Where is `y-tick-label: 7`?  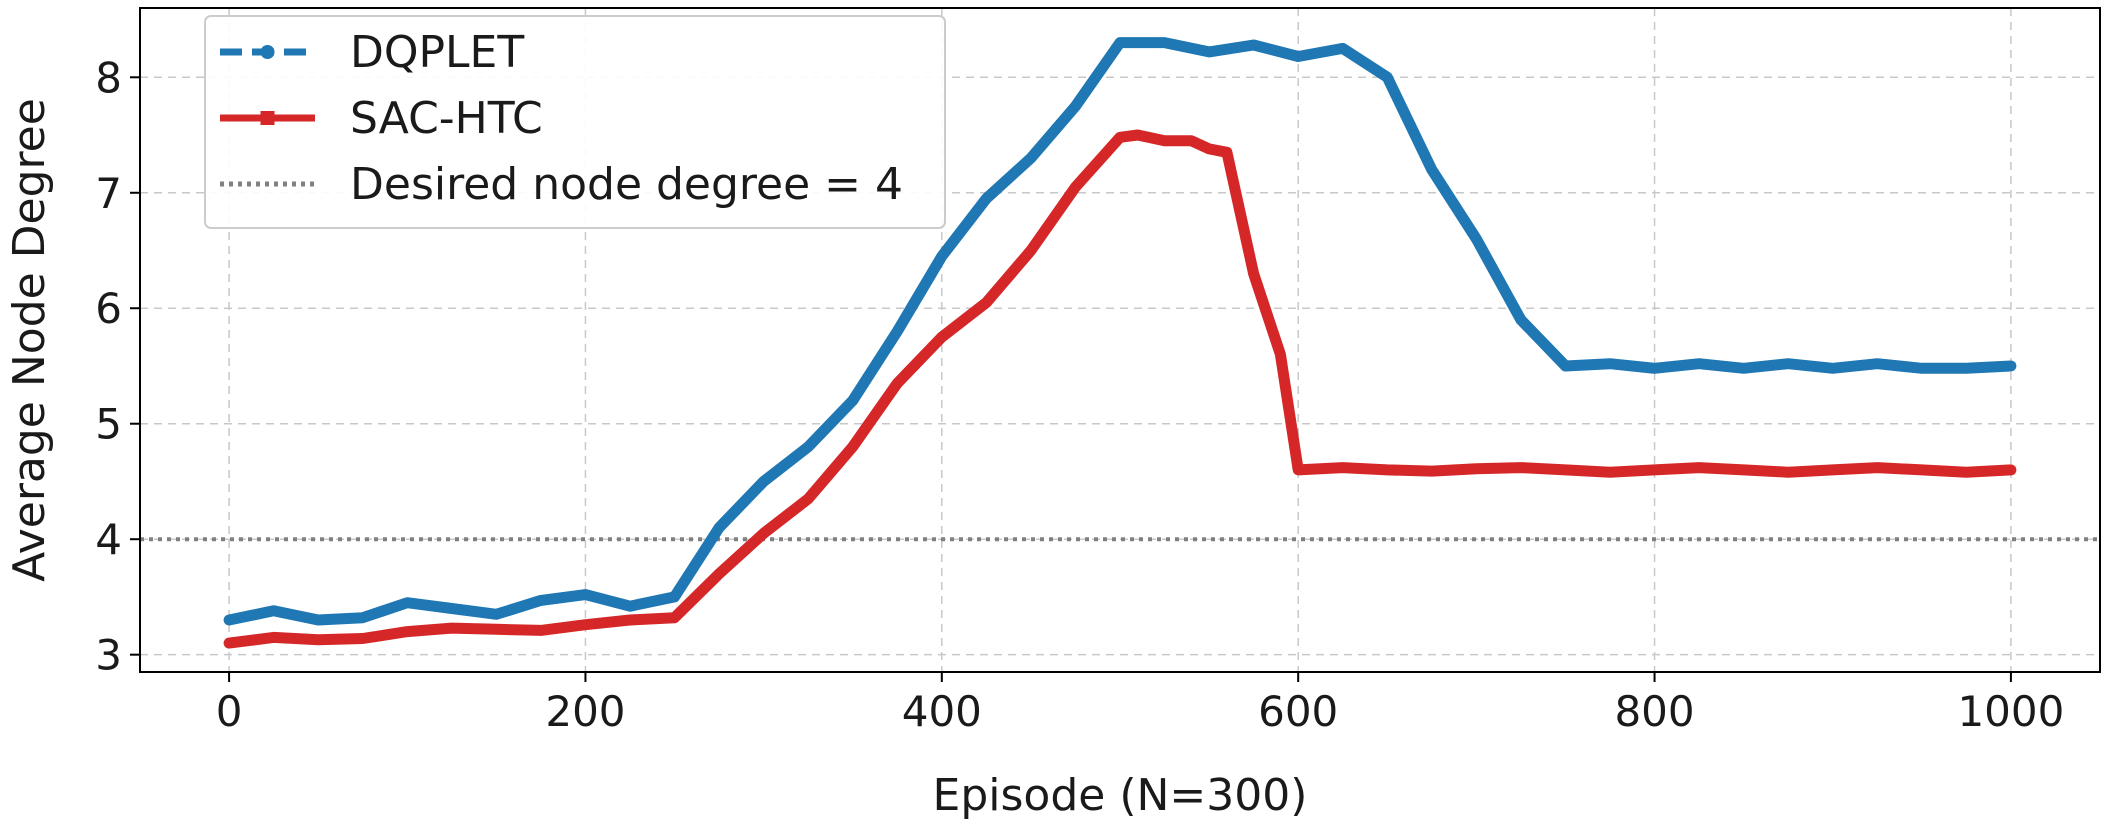
y-tick-label: 7 is located at coordinates (108, 193).